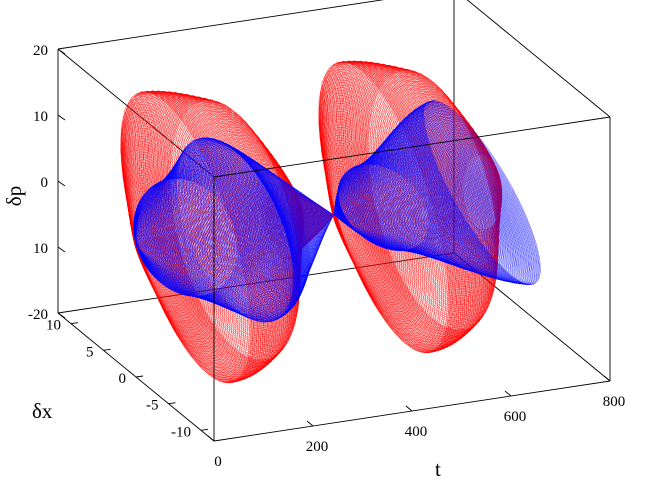  Describe the element at coordinates (614, 402) in the screenshot. I see `t-tick-label-4: 800` at that location.